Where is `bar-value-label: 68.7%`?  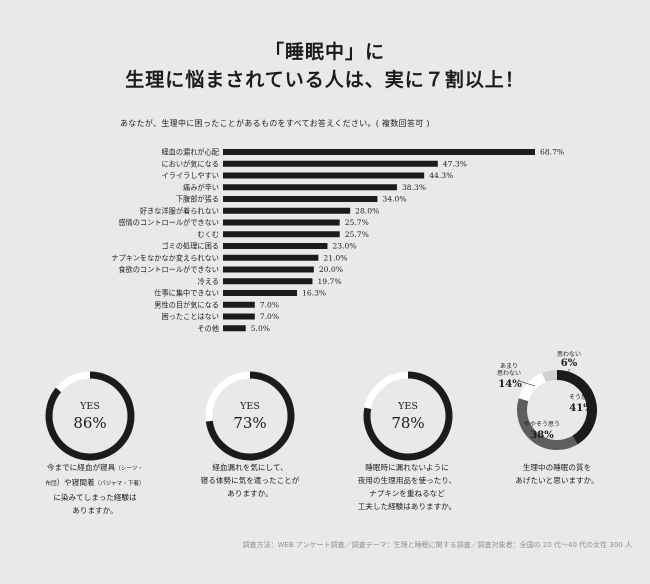 bar-value-label: 68.7% is located at coordinates (552, 152).